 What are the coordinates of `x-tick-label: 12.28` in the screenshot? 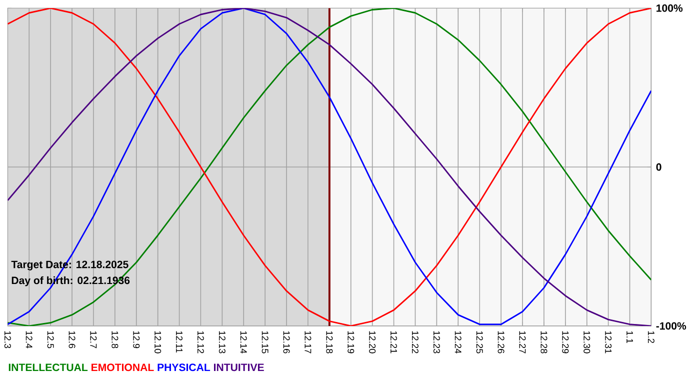 It's located at (544, 342).